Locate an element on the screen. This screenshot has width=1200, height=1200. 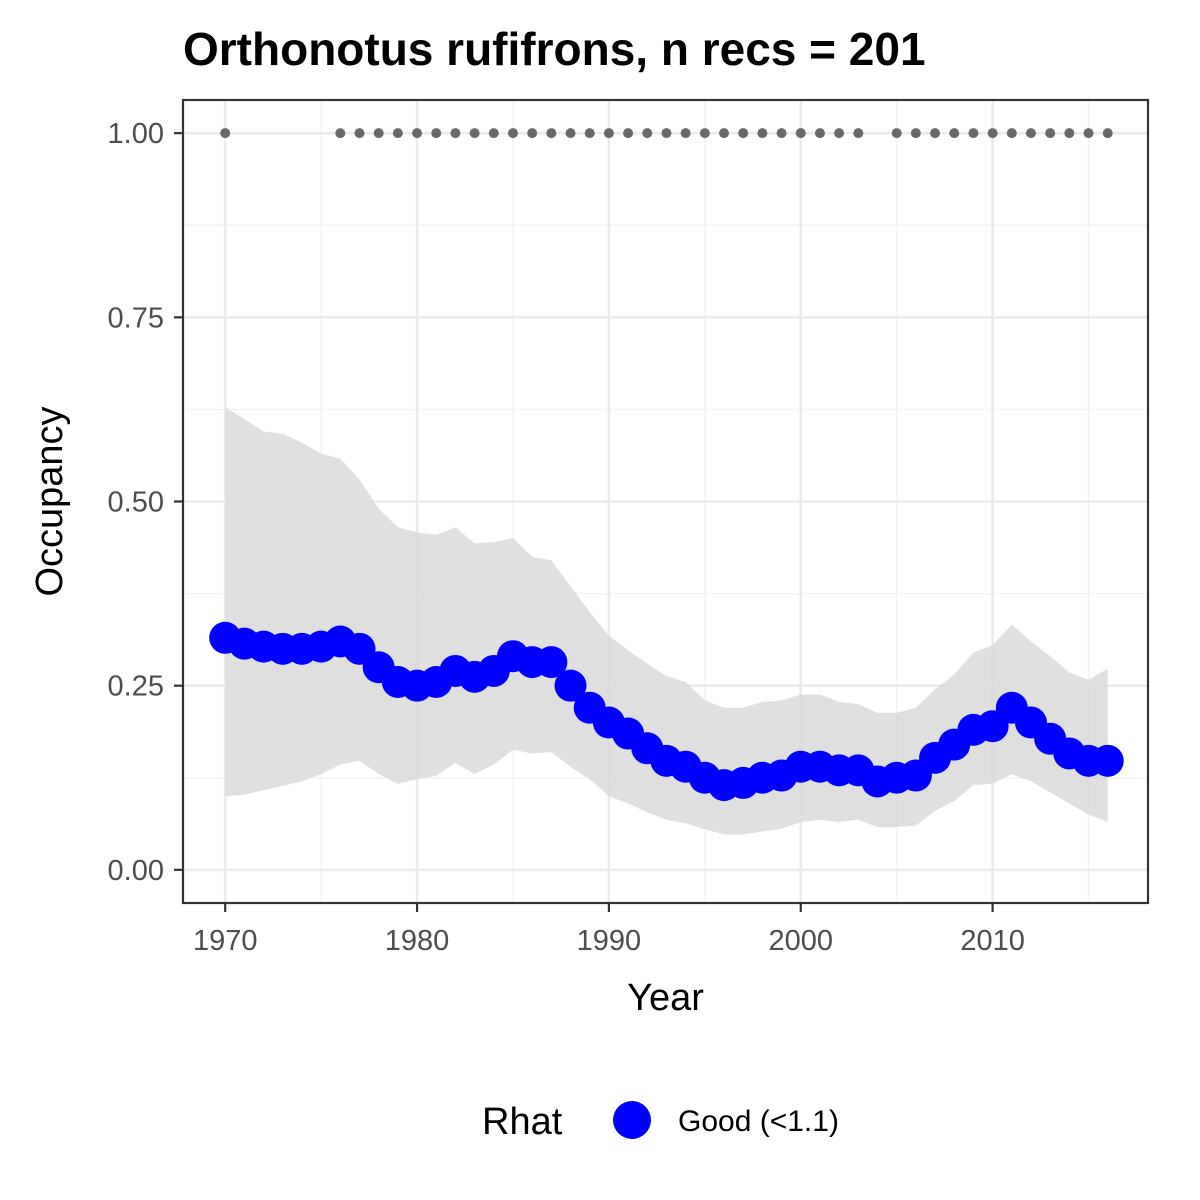
y-axis-title: Occupancy is located at coordinates (50, 501).